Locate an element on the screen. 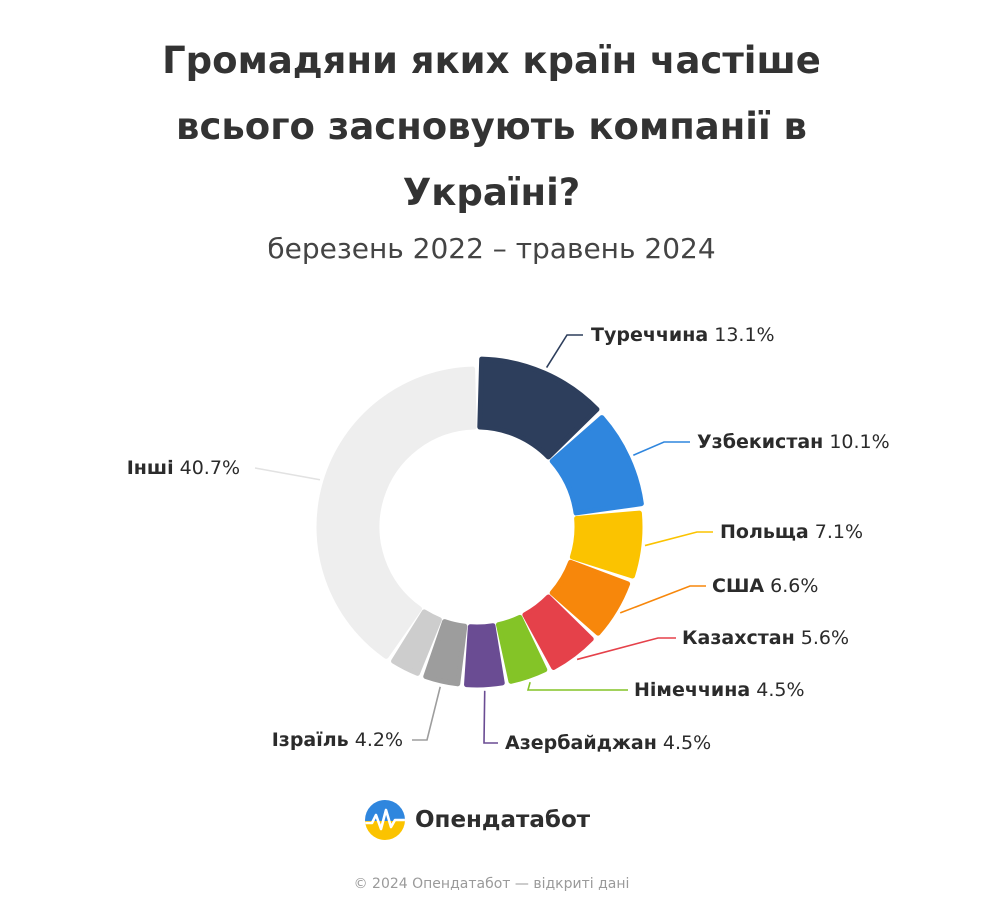  slice-туреччина is located at coordinates (538, 408).